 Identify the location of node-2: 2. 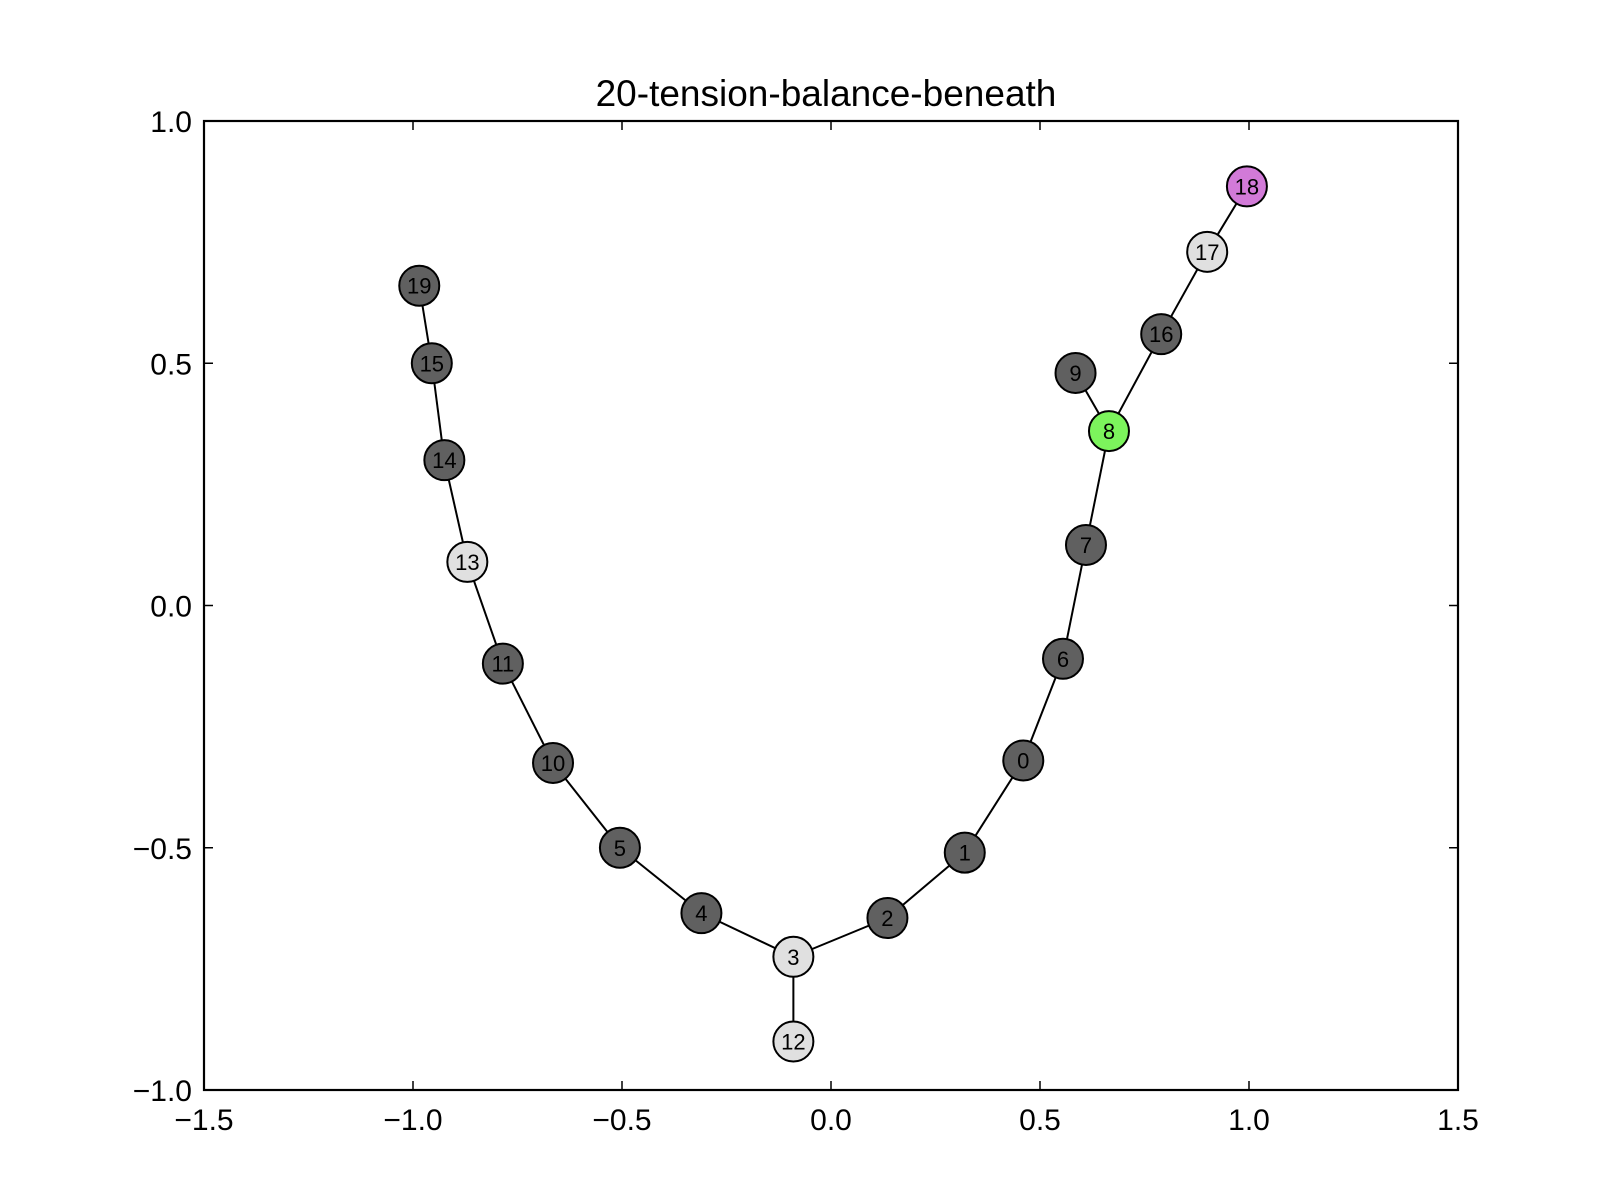
(887, 918).